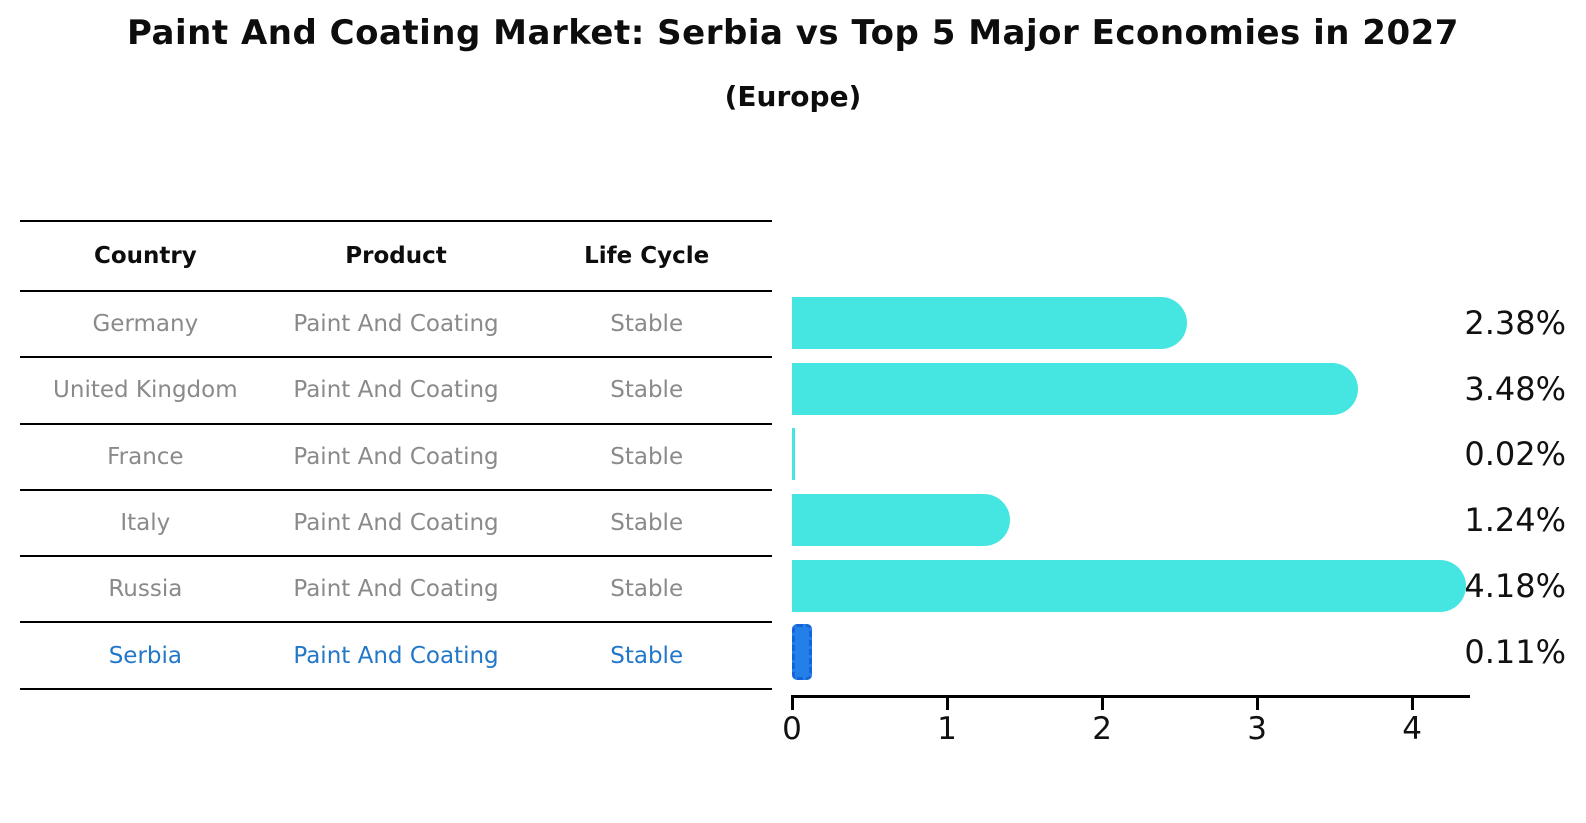  Describe the element at coordinates (901, 520) in the screenshot. I see `bar-italy` at that location.